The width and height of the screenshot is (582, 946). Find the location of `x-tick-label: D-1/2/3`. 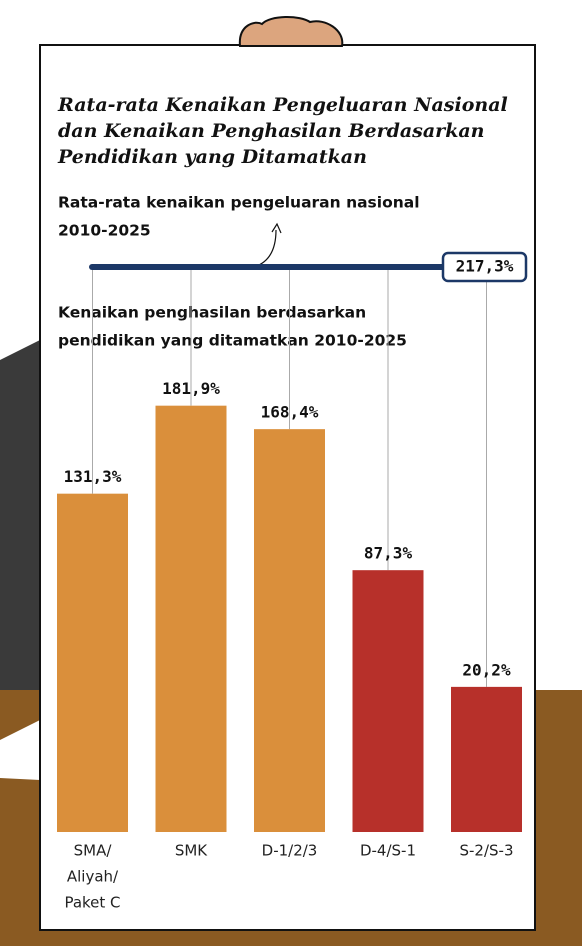

x-tick-label: D-1/2/3 is located at coordinates (290, 851).